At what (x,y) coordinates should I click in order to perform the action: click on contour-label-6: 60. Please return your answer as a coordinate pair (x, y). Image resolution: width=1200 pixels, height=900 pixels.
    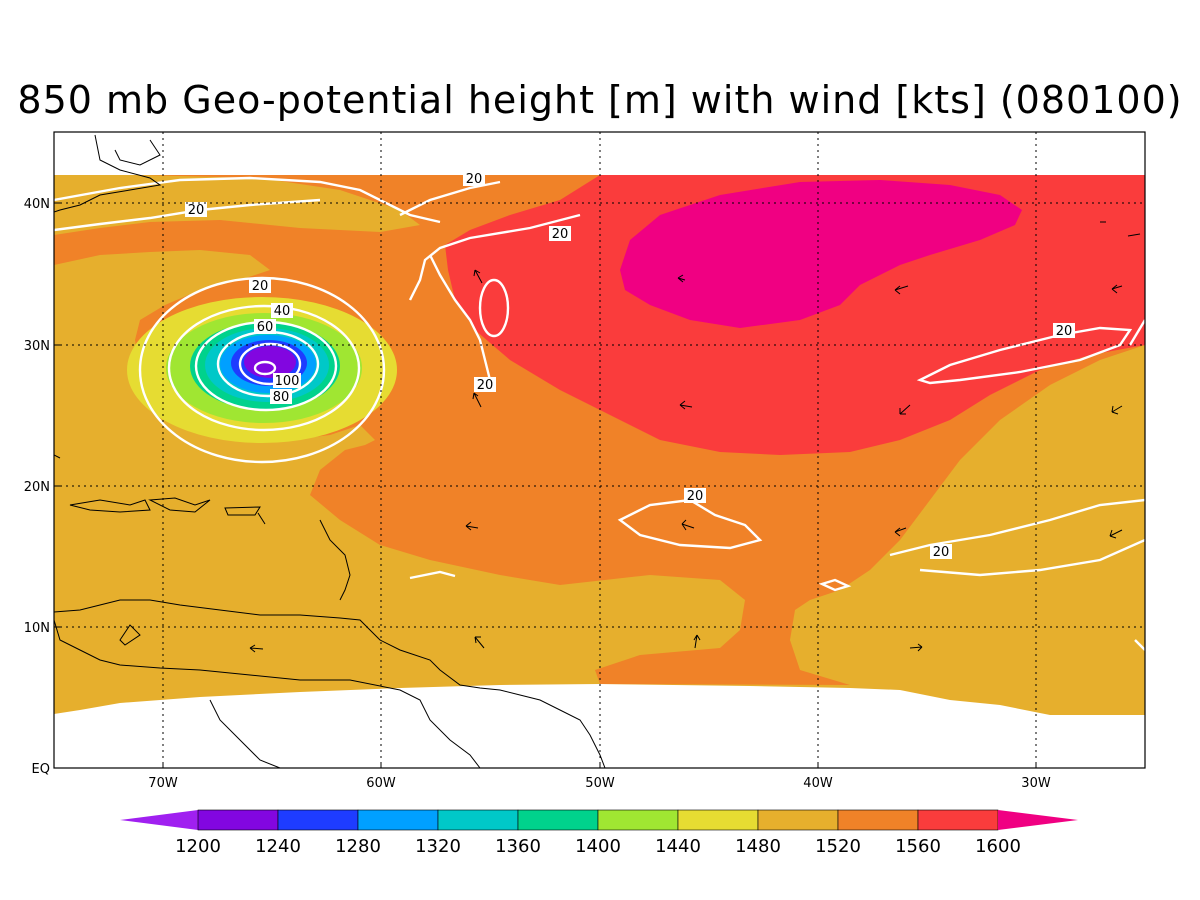
    Looking at the image, I should click on (265, 327).